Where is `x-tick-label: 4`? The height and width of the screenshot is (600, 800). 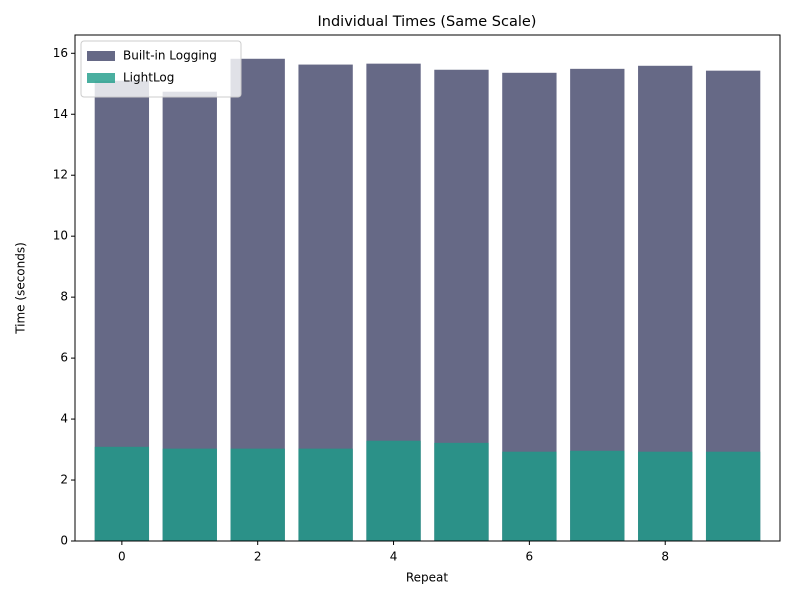 x-tick-label: 4 is located at coordinates (394, 557).